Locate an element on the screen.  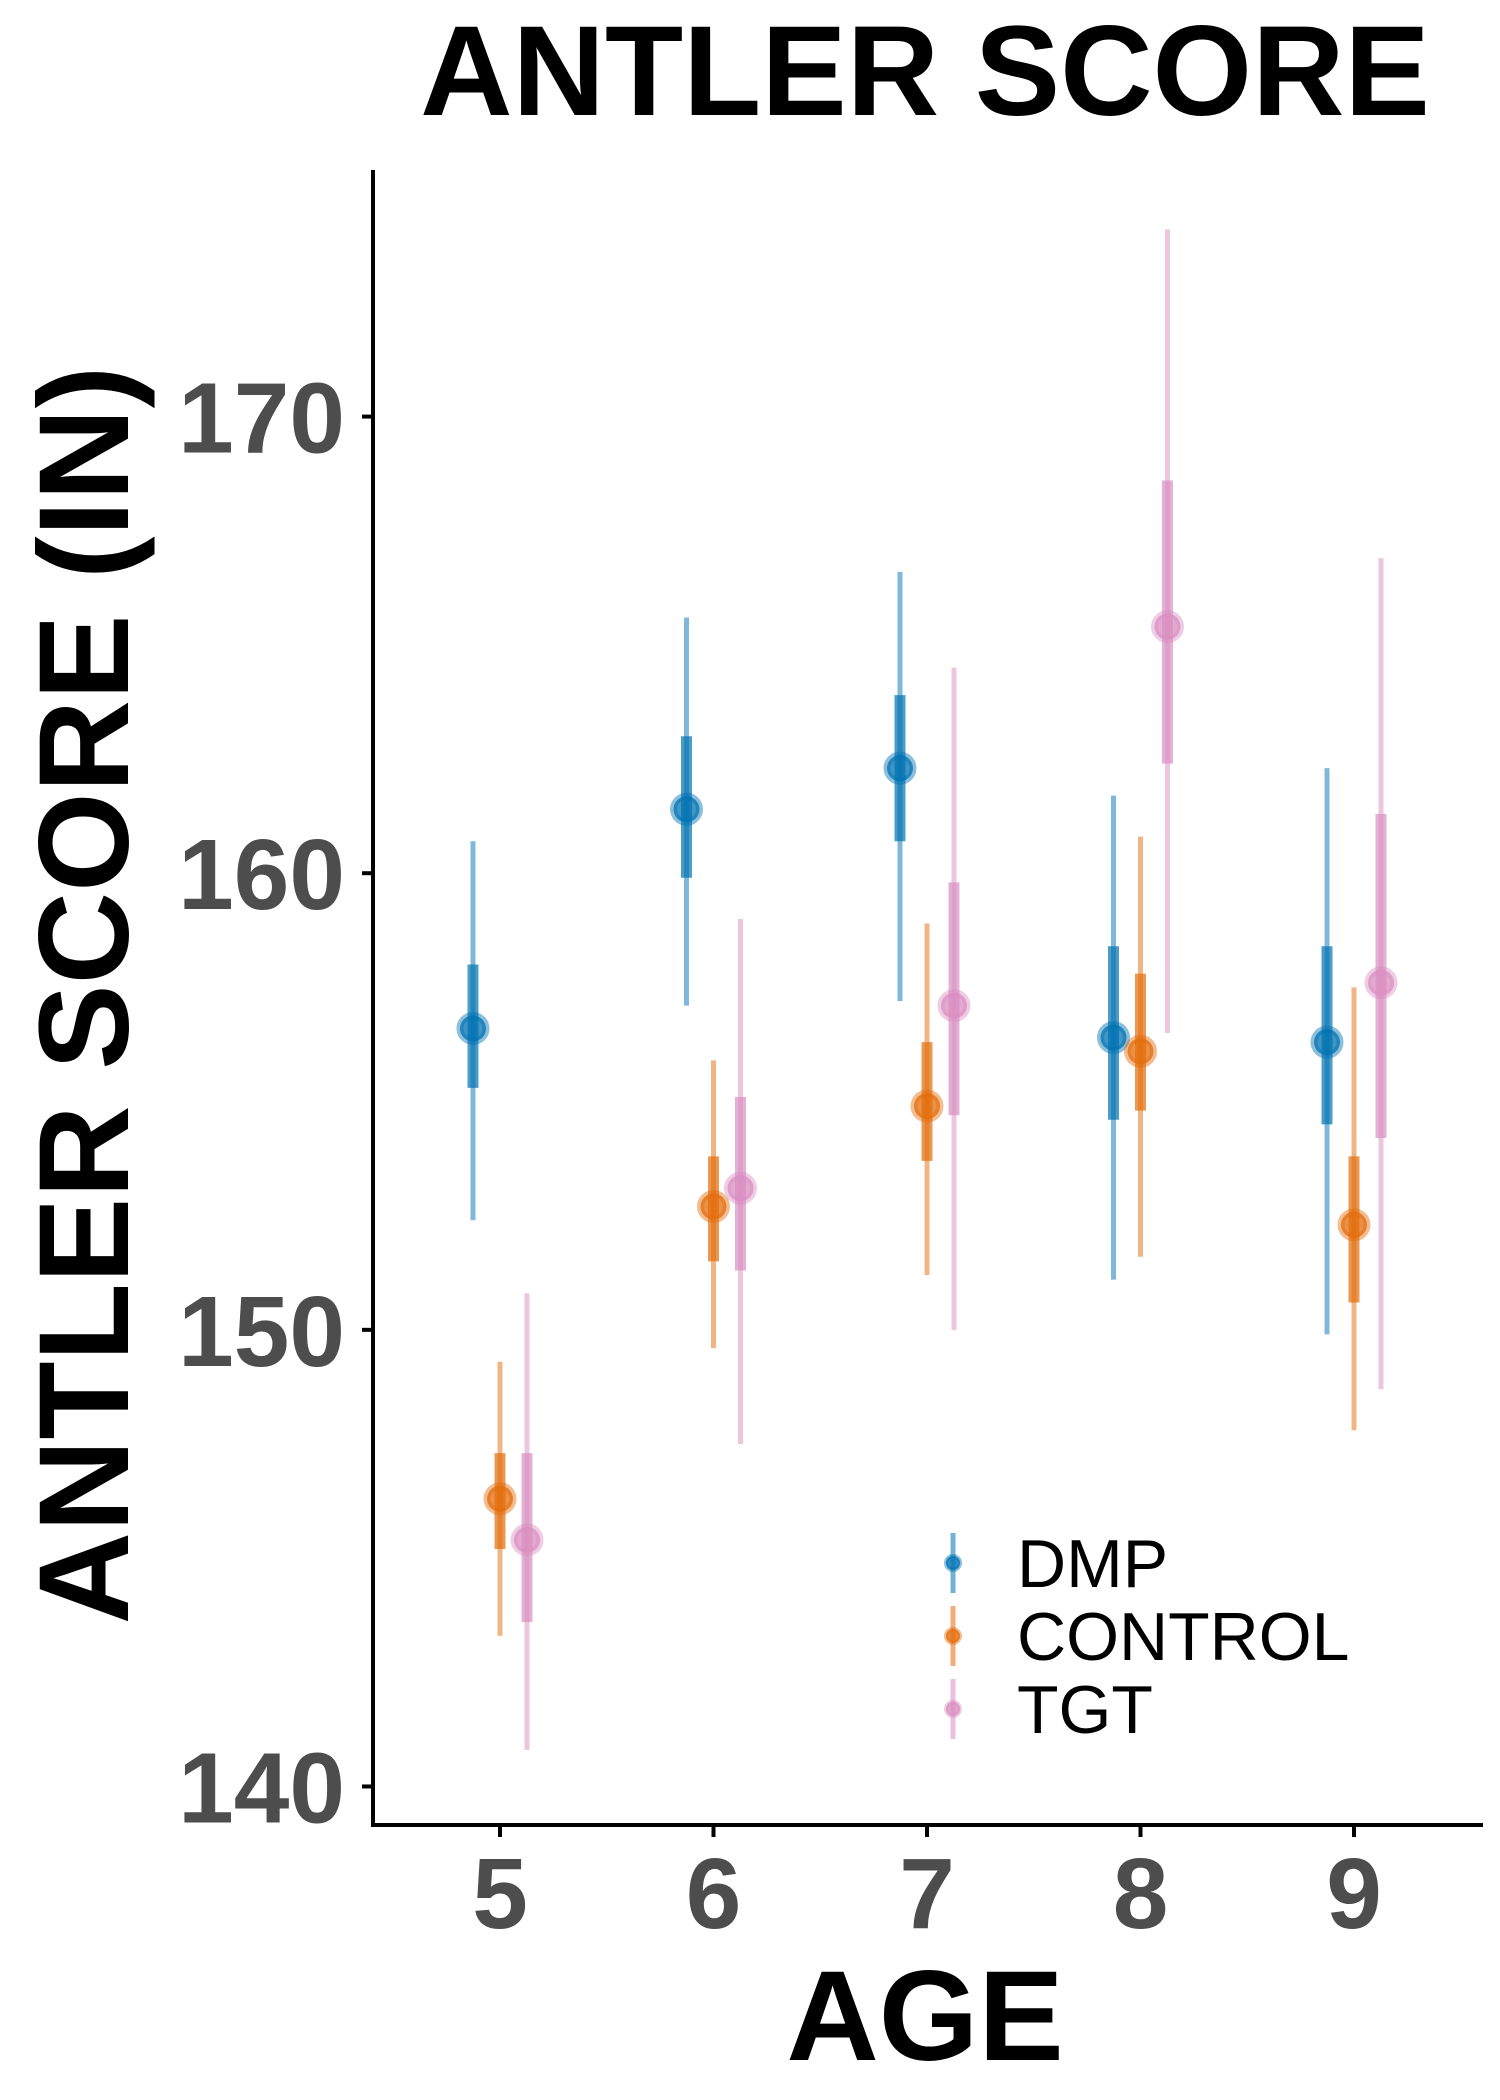
legend-key-point-tgt is located at coordinates (953, 1709).